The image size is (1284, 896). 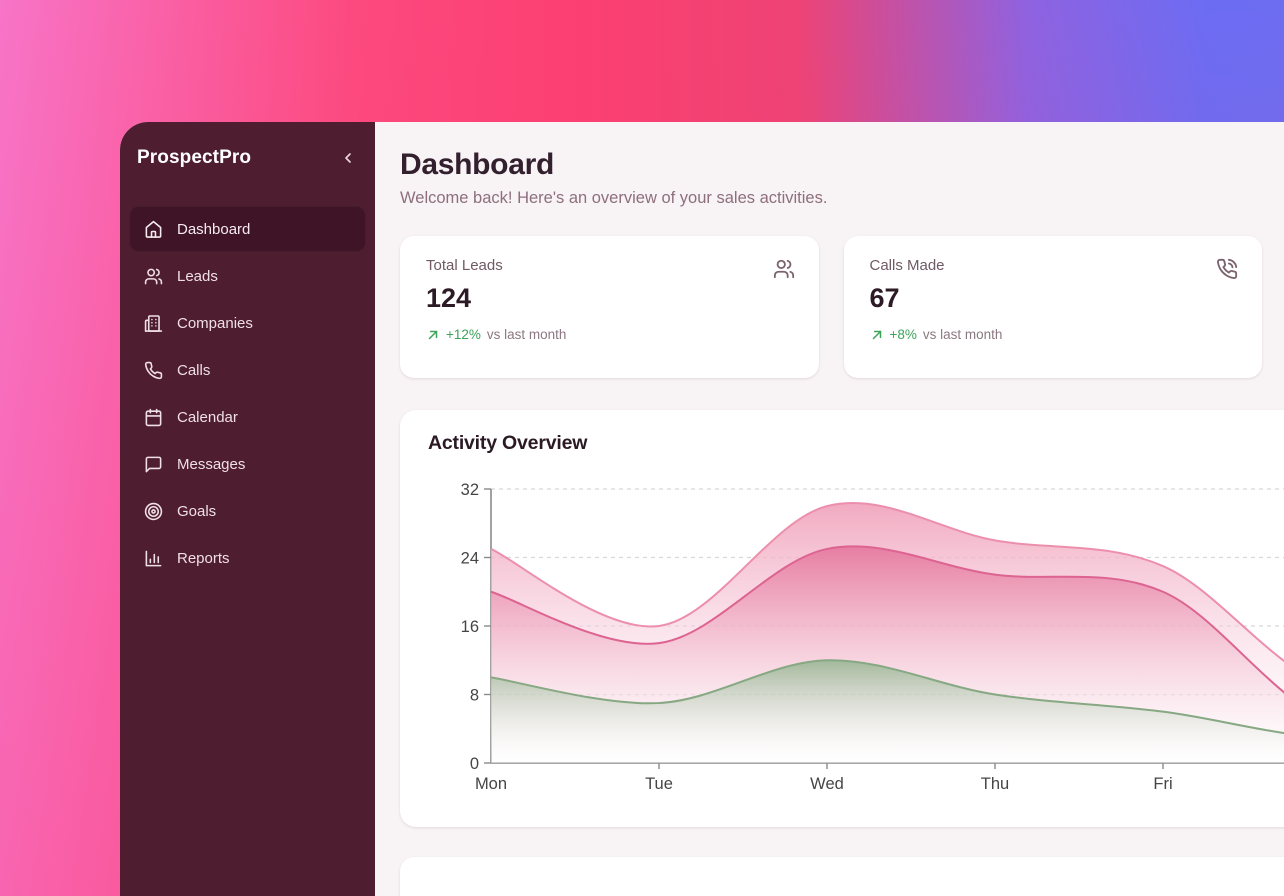 What do you see at coordinates (474, 696) in the screenshot?
I see `svg-text: 8` at bounding box center [474, 696].